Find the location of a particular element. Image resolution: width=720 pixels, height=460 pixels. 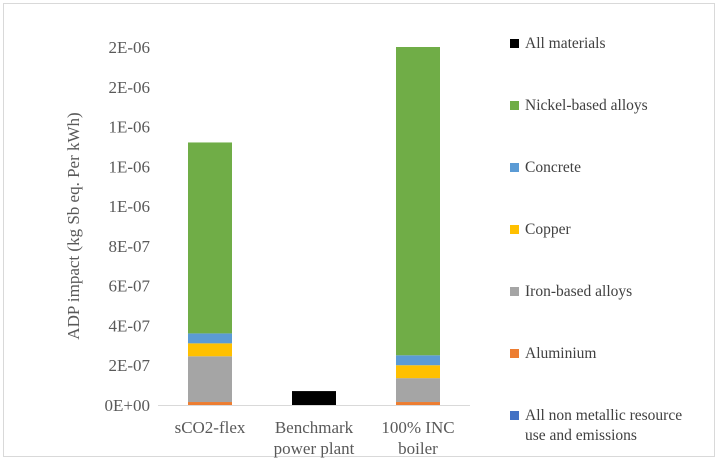

legend-label: Concrete is located at coordinates (553, 167).